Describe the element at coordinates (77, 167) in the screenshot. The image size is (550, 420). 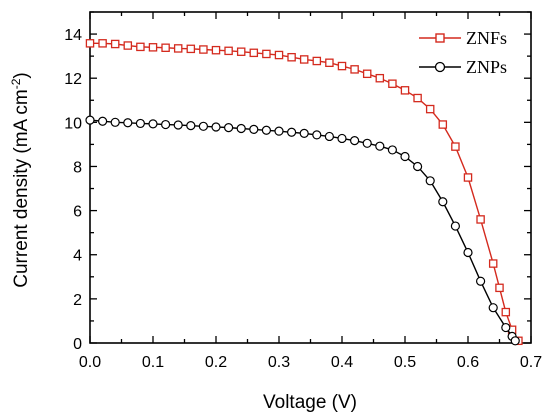
I see `y-tick-label: 8` at that location.